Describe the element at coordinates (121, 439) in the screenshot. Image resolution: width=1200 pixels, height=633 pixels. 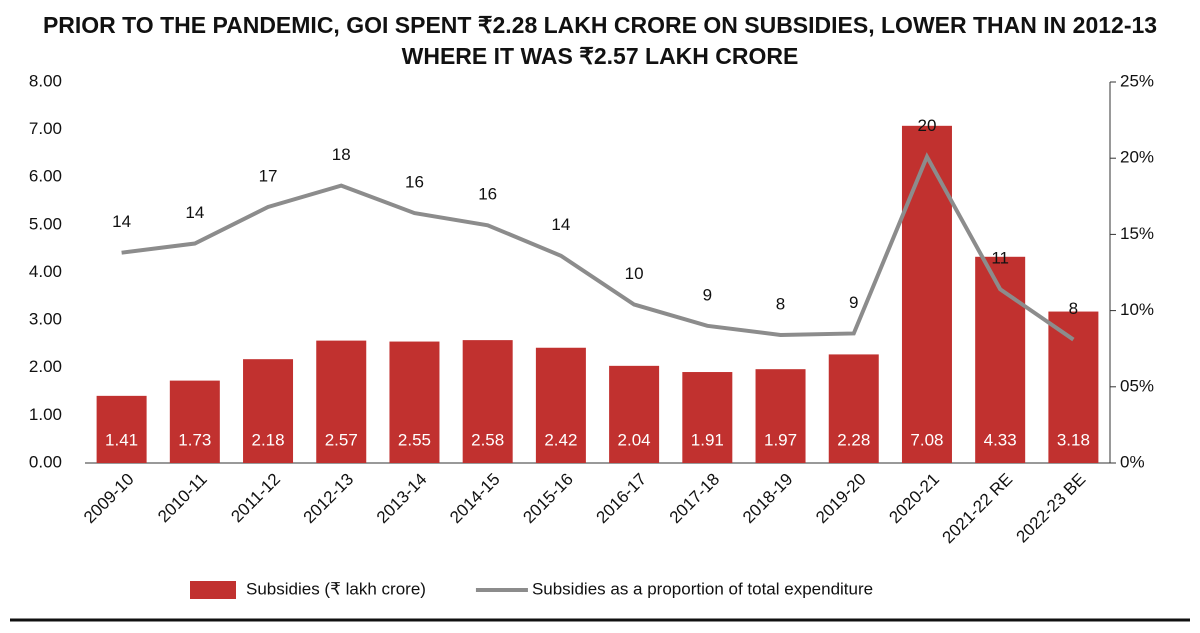
I see `bar-value-label: 1.41` at that location.